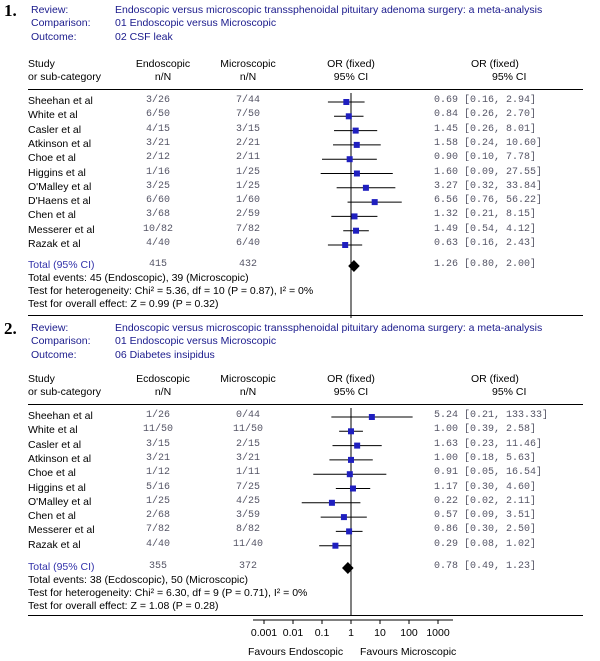 This screenshot has height=661, width=600. I want to click on or-ci-text: 5.24 [0.21, 133.33], so click(491, 415).